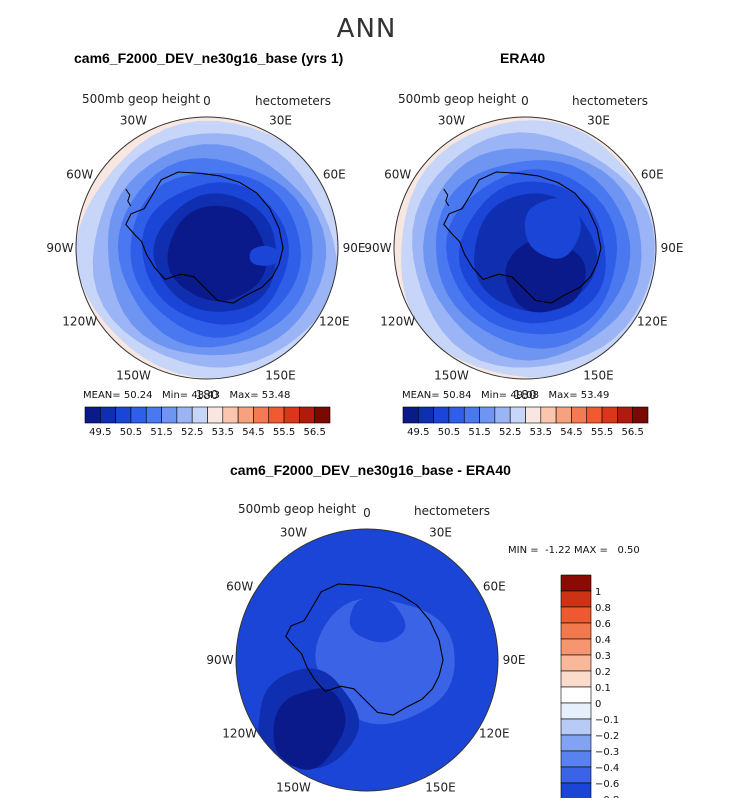 The height and width of the screenshot is (798, 733). What do you see at coordinates (276, 395) in the screenshot?
I see `panel1-max: 53.48` at bounding box center [276, 395].